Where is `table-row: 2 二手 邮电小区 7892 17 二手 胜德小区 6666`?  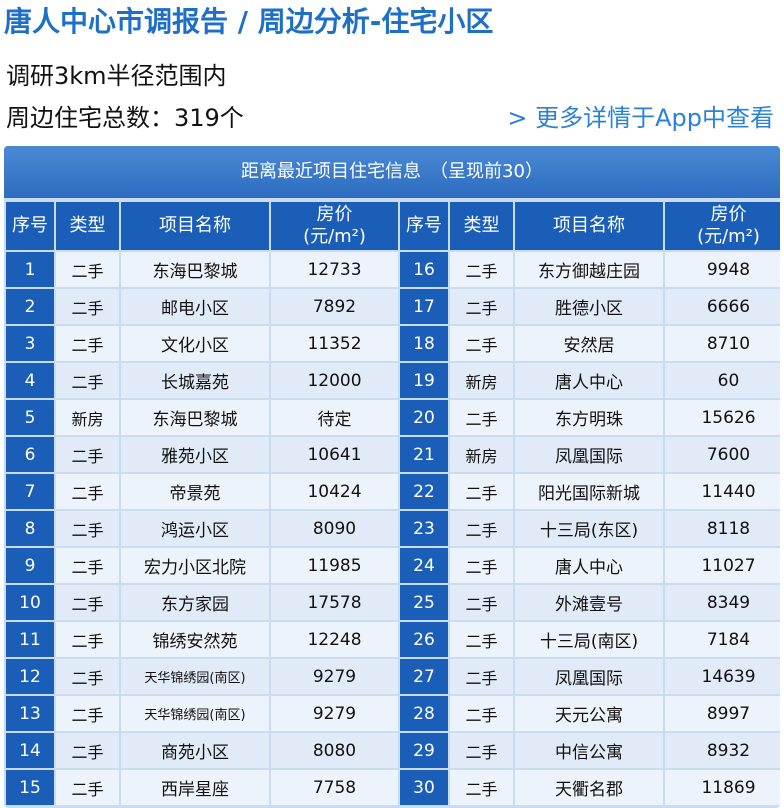 table-row: 2 二手 邮电小区 7892 17 二手 胜德小区 6666 is located at coordinates (393, 306).